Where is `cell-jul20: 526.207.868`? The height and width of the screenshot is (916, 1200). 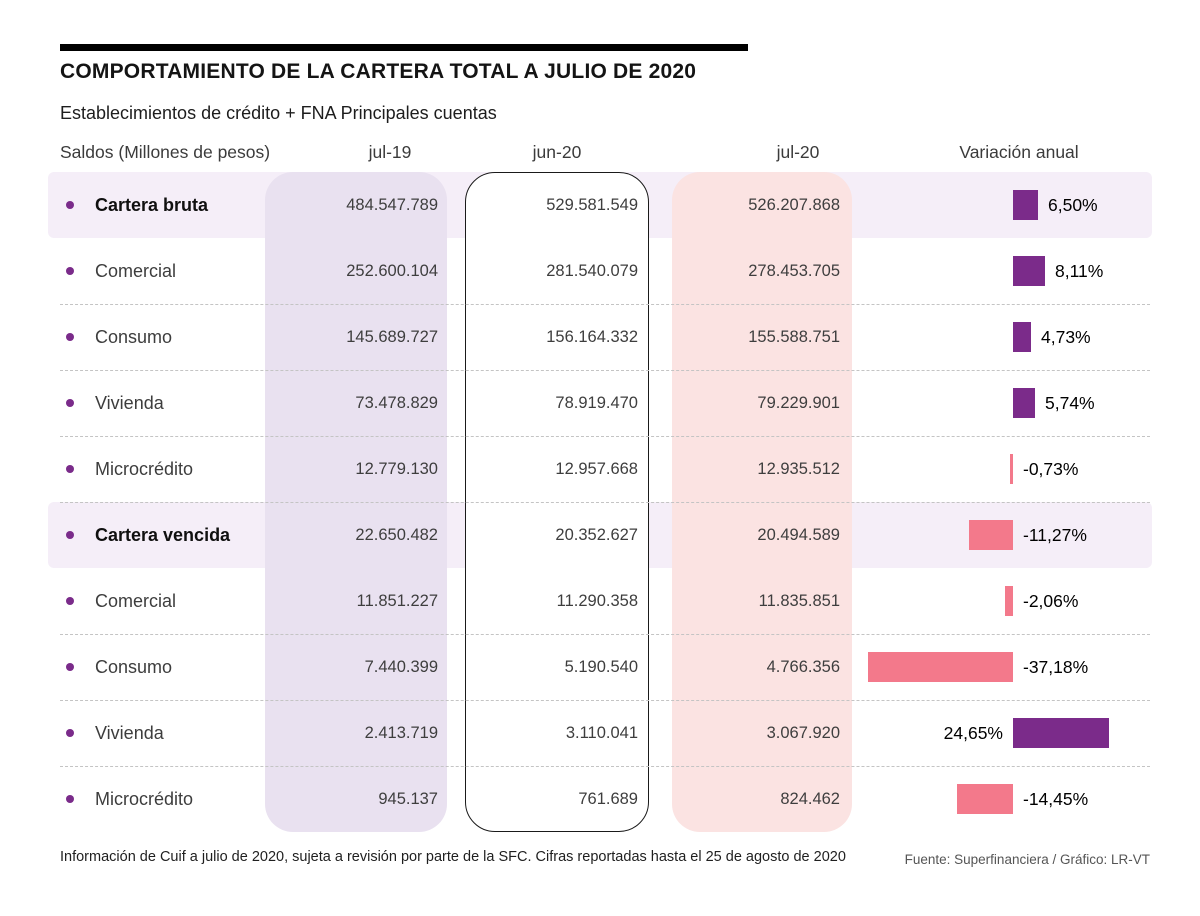
cell-jul20: 526.207.868 is located at coordinates (794, 205).